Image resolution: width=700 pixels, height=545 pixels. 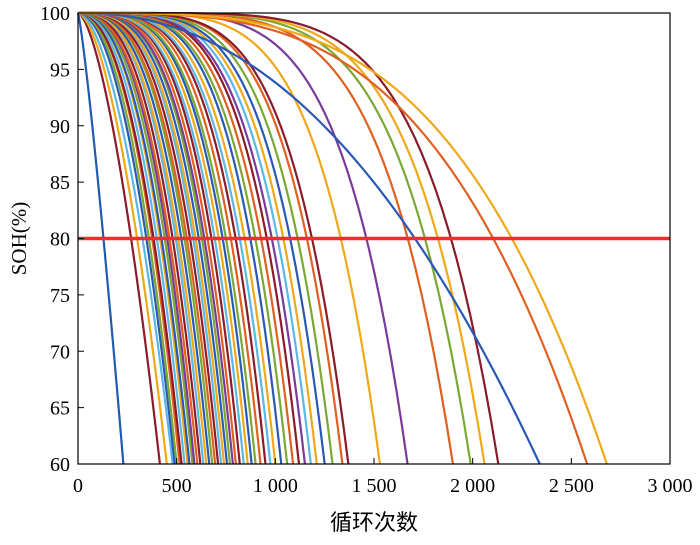 What do you see at coordinates (374, 486) in the screenshot?
I see `x-tick-label: 1 500` at bounding box center [374, 486].